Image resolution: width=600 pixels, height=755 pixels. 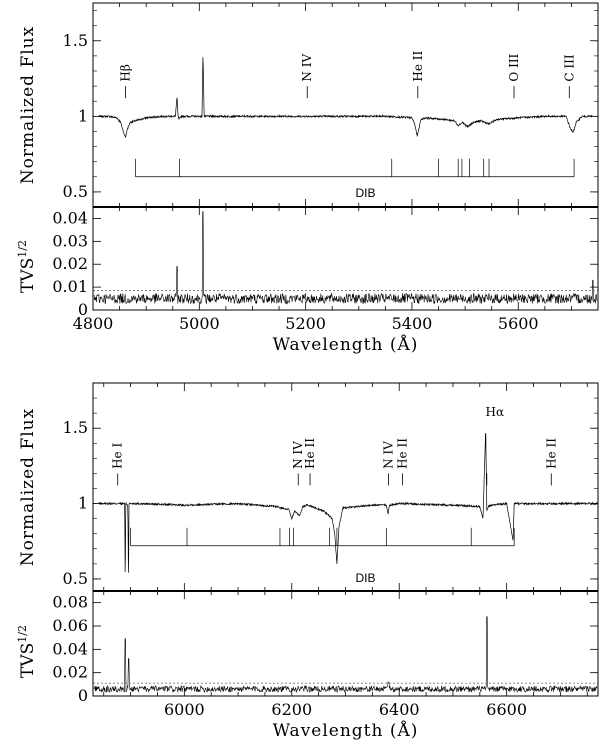 I want to click on x-tick-label: 5400, so click(x=412, y=323).